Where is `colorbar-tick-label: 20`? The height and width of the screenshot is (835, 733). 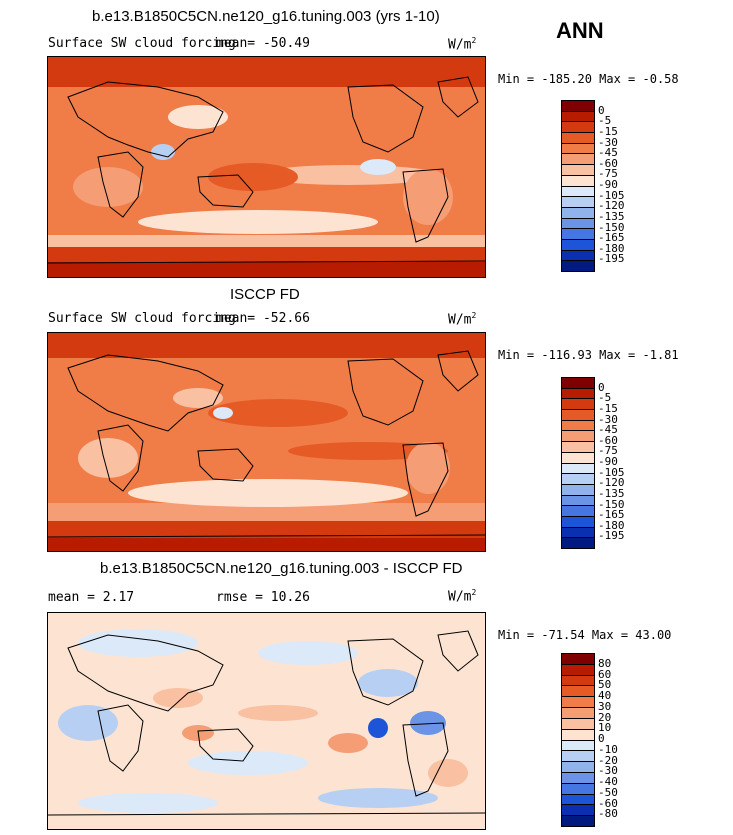
colorbar-tick-label: 20 is located at coordinates (605, 717).